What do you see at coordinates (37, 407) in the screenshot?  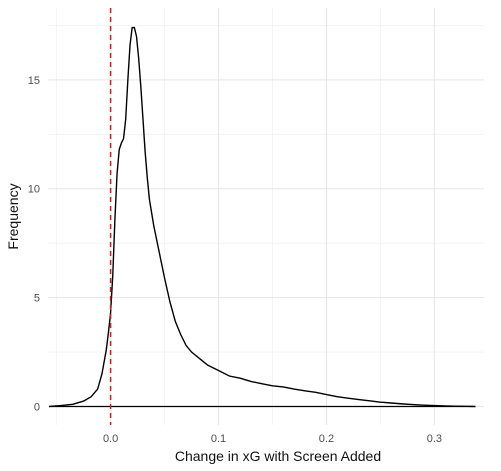 I see `y-tick-label: 0` at bounding box center [37, 407].